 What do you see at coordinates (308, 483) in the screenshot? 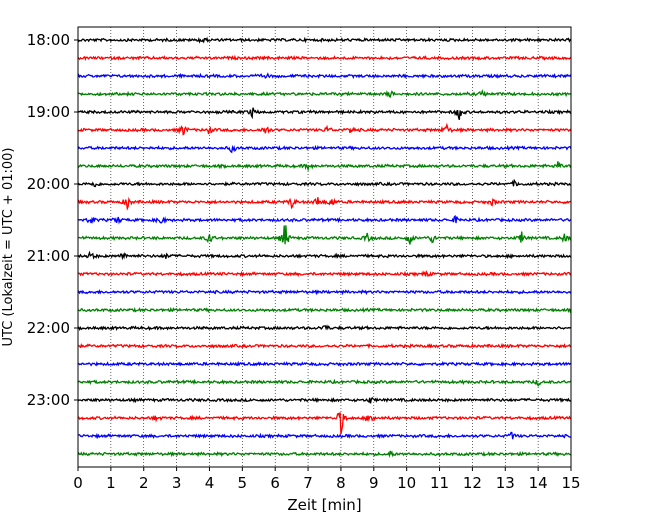
I see `x-tick-label: 7` at bounding box center [308, 483].